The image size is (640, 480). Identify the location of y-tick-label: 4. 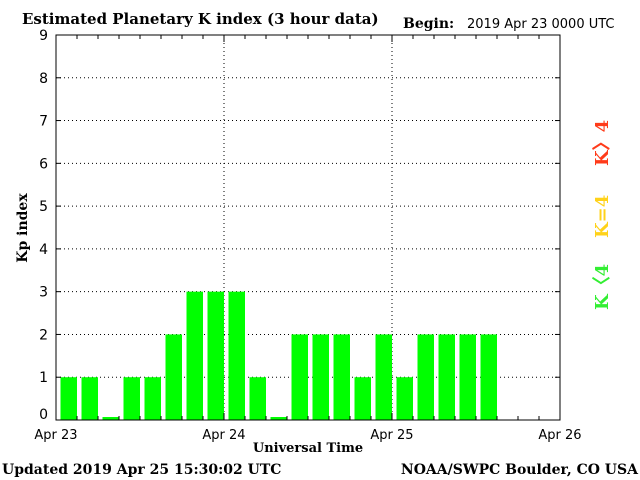
(43, 250).